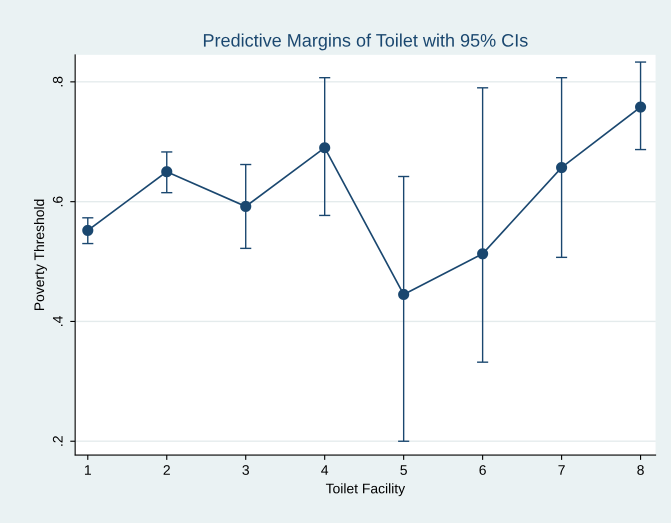  What do you see at coordinates (57, 441) in the screenshot?
I see `y-tick-label: .2` at bounding box center [57, 441].